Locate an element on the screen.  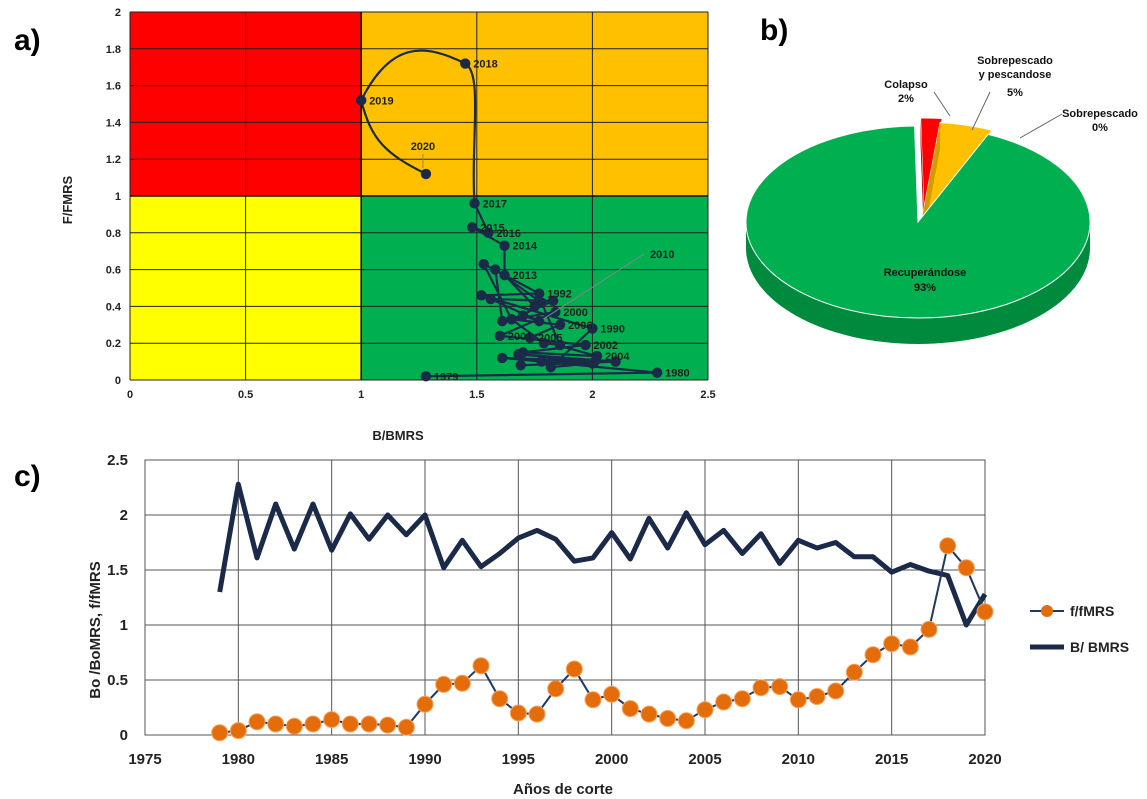
kobe-year-label-2004: 2004 is located at coordinates (617, 357).